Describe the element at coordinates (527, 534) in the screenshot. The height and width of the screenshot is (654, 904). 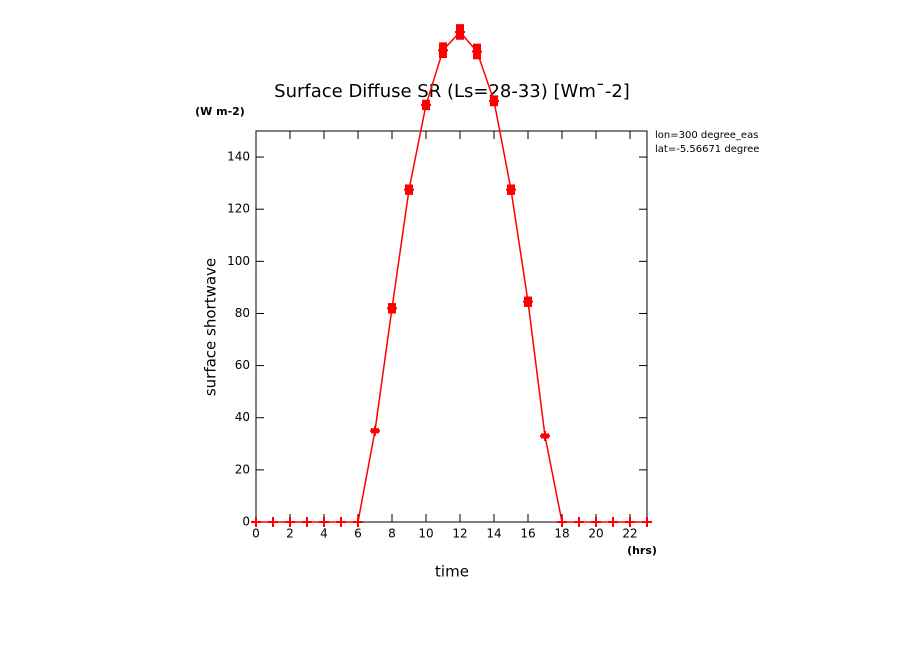
I see `x-tick-label: 16` at that location.